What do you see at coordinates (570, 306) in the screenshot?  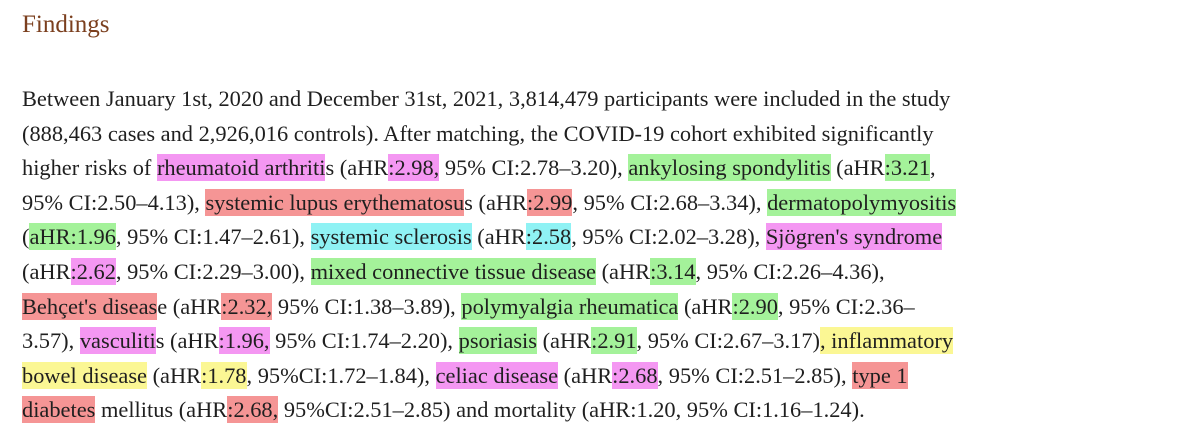 I see `highlight-green: polymyalgia rheumatica` at bounding box center [570, 306].